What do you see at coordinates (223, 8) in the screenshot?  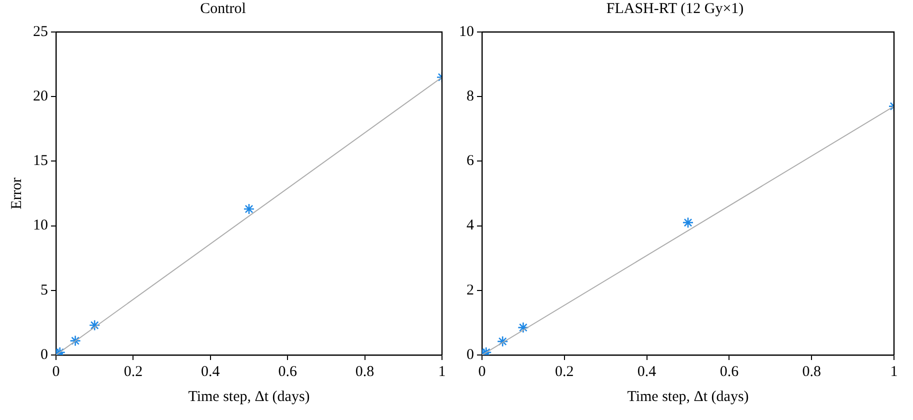 I see `chart-title: Control` at bounding box center [223, 8].